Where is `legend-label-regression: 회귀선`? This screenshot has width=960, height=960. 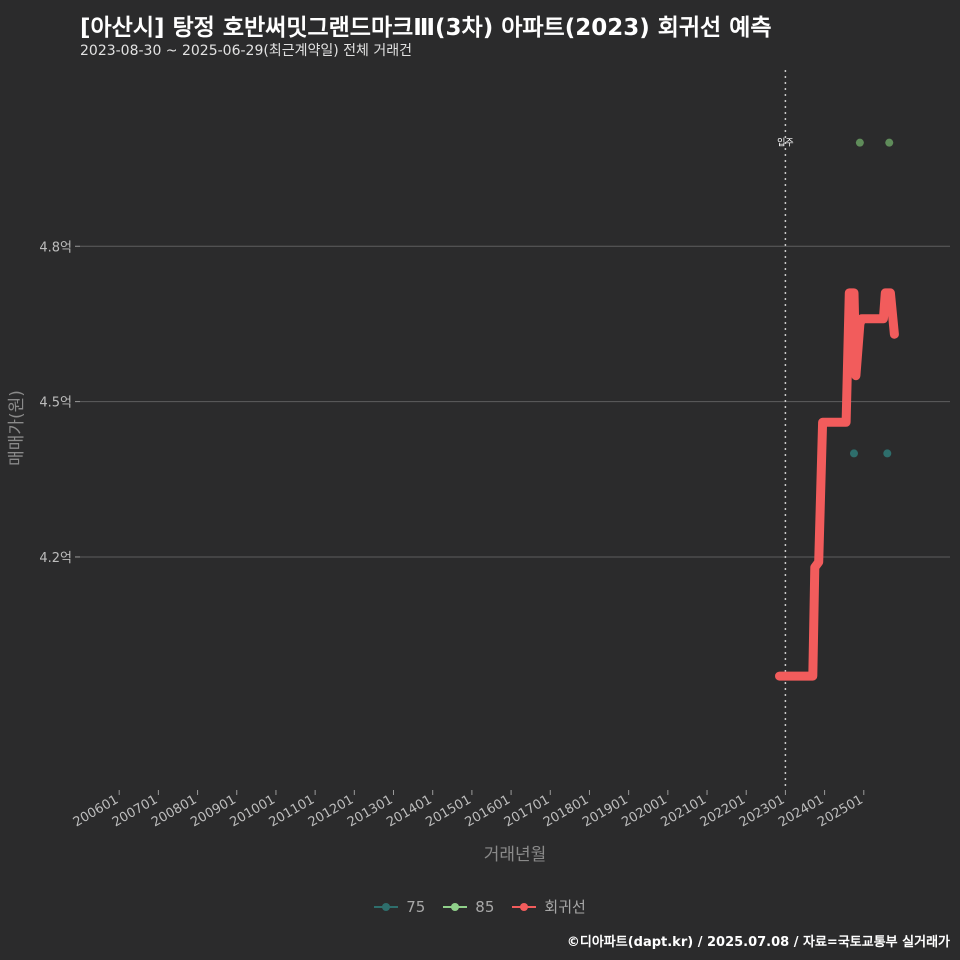 legend-label-regression: 회귀선 is located at coordinates (565, 907).